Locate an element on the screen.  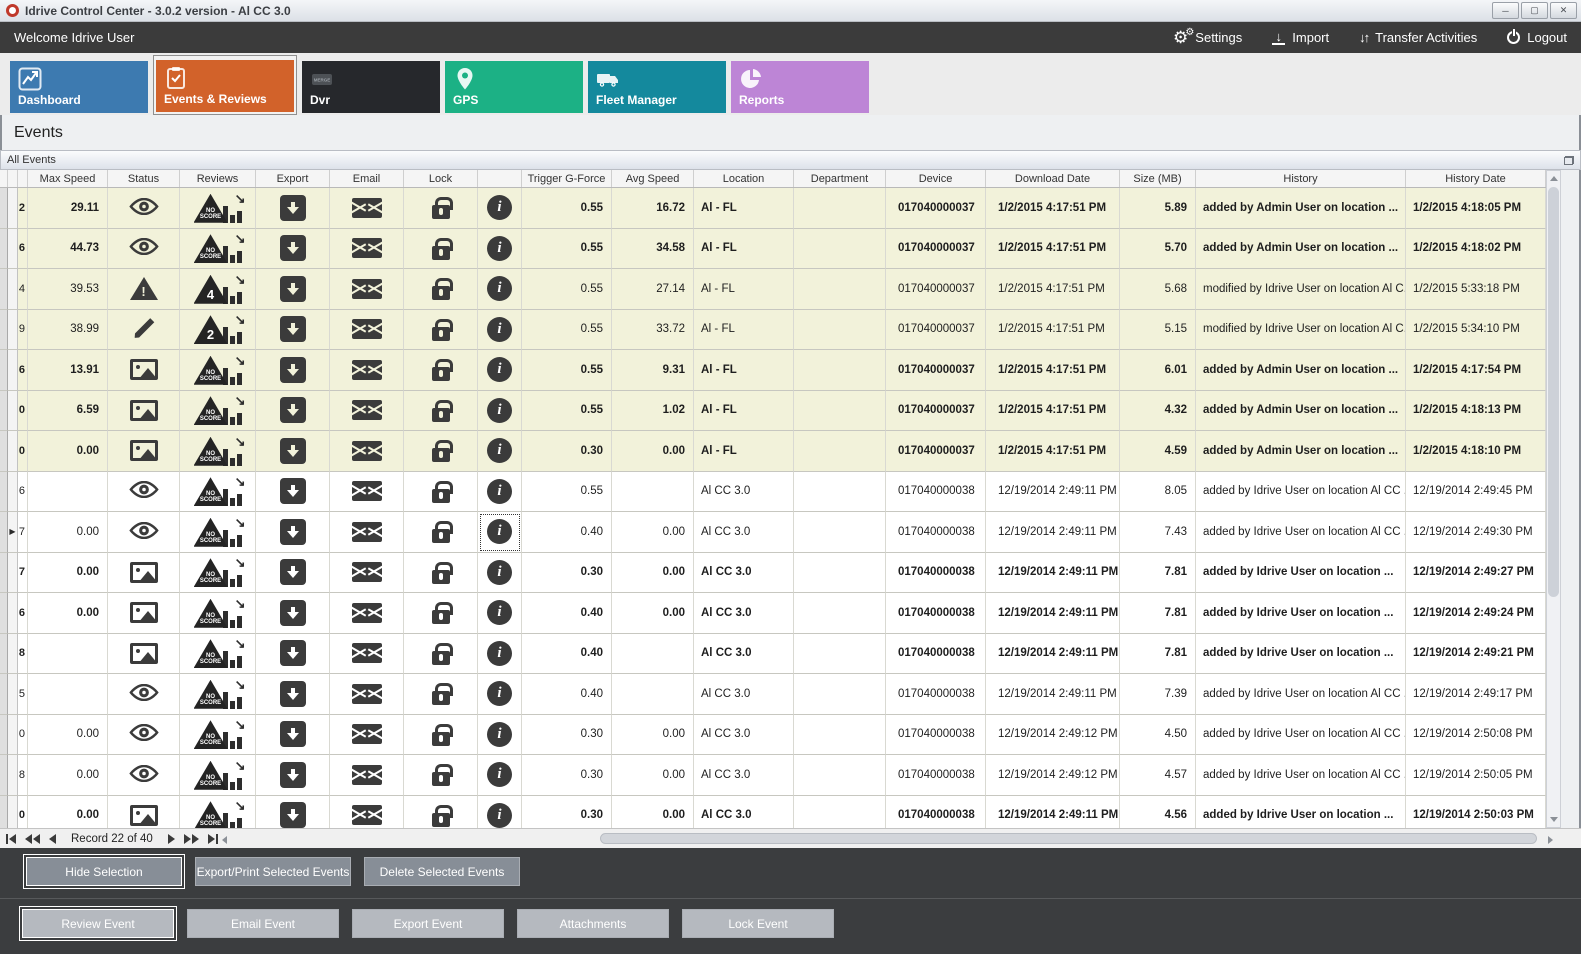
menu-item-settings: ⚙Settings is located at coordinates (1207, 35).